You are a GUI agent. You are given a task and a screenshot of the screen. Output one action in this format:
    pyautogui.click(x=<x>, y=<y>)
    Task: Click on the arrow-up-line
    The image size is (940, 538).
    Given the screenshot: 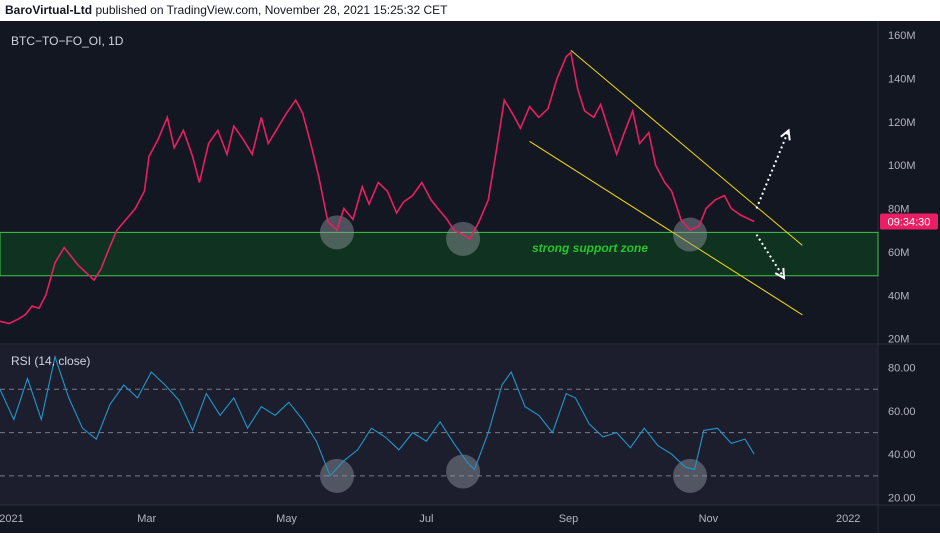 What is the action you would take?
    pyautogui.click(x=772, y=169)
    